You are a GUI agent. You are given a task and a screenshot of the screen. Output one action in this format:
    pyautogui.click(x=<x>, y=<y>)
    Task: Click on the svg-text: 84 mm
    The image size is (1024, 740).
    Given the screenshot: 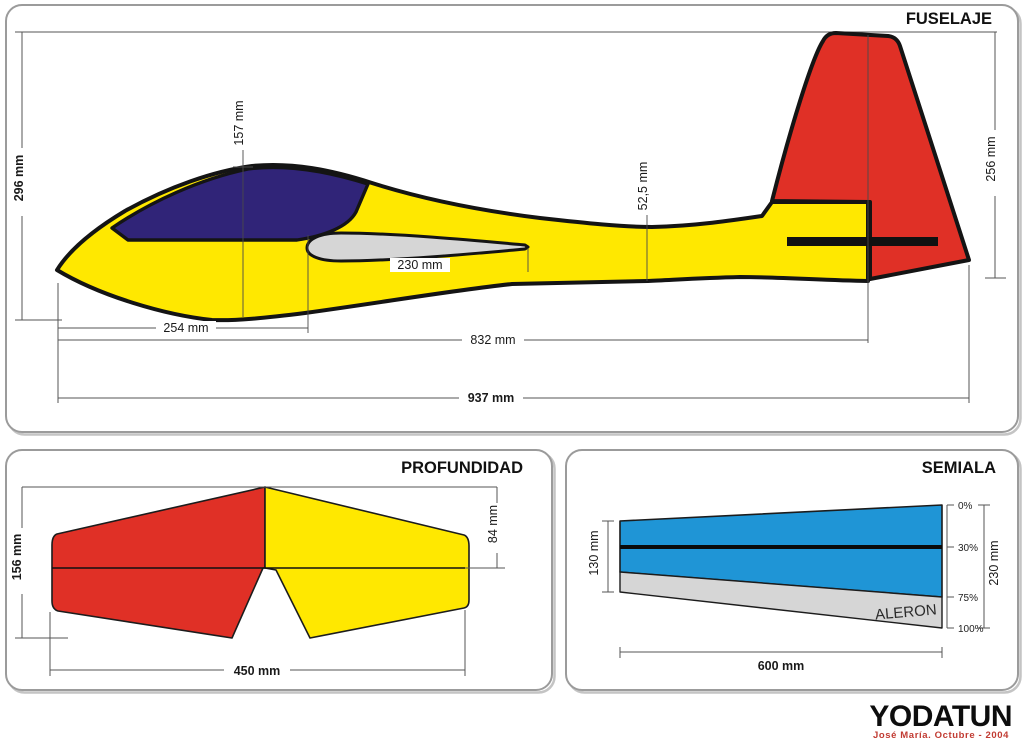 What is the action you would take?
    pyautogui.click(x=493, y=524)
    